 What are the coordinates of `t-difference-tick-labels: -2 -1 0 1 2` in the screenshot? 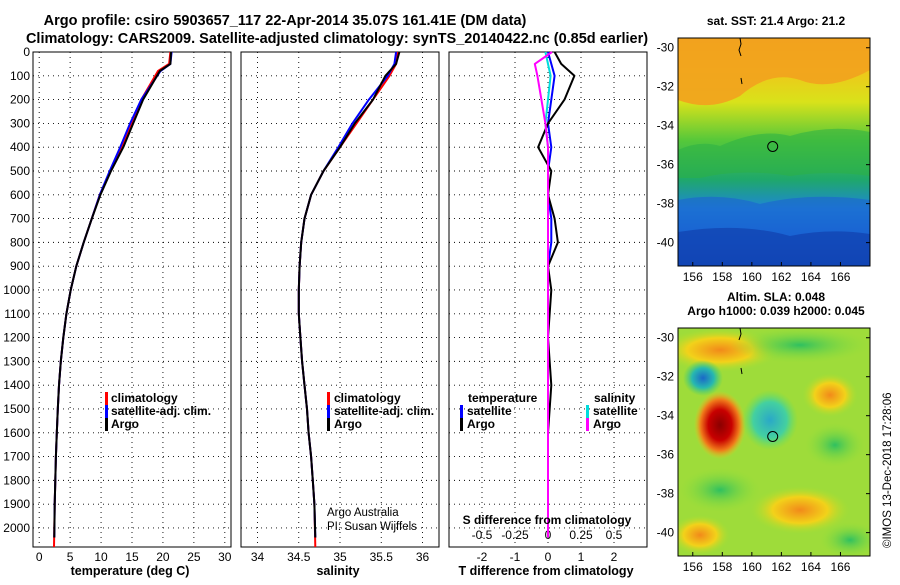 It's located at (547, 557).